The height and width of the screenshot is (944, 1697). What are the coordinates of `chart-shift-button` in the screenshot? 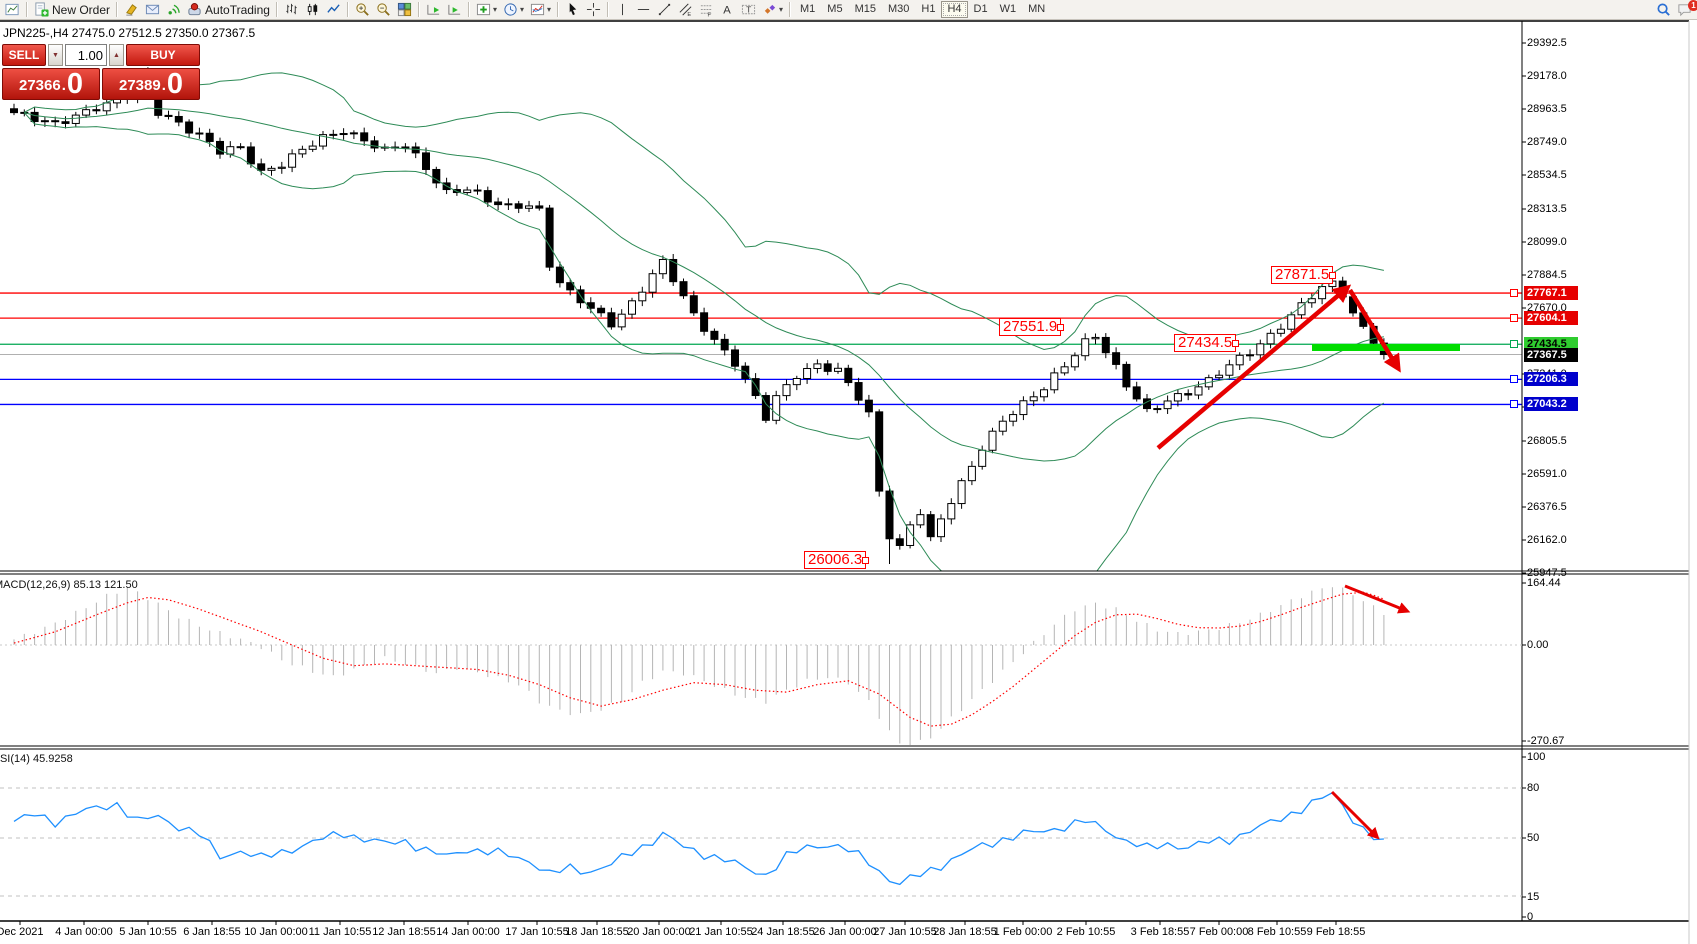 It's located at (454, 10).